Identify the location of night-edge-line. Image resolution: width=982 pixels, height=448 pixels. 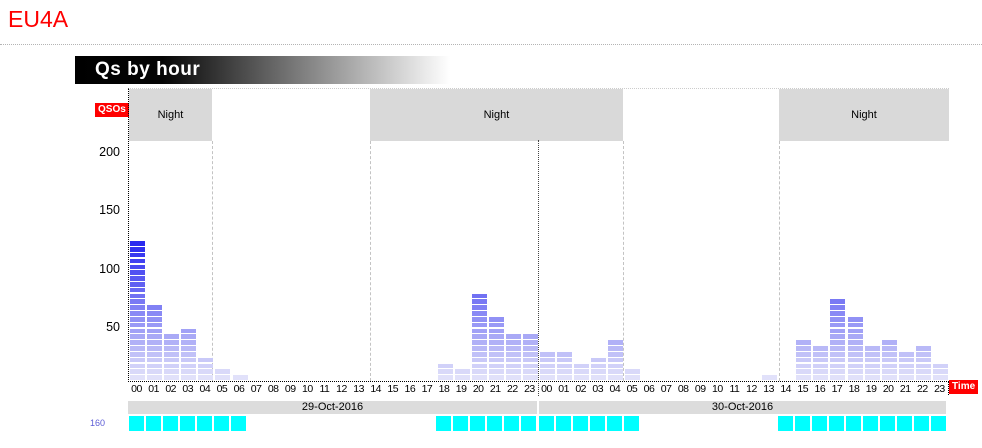
(212, 261).